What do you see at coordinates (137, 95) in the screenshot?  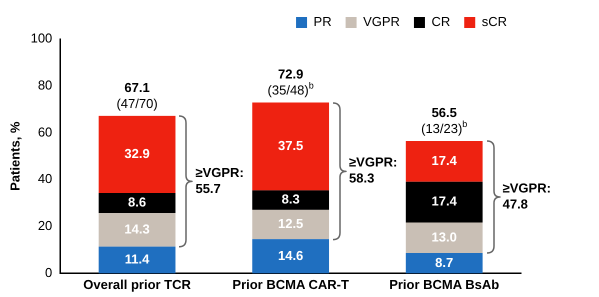 I see `total-label: 67.1 (47/70)` at bounding box center [137, 95].